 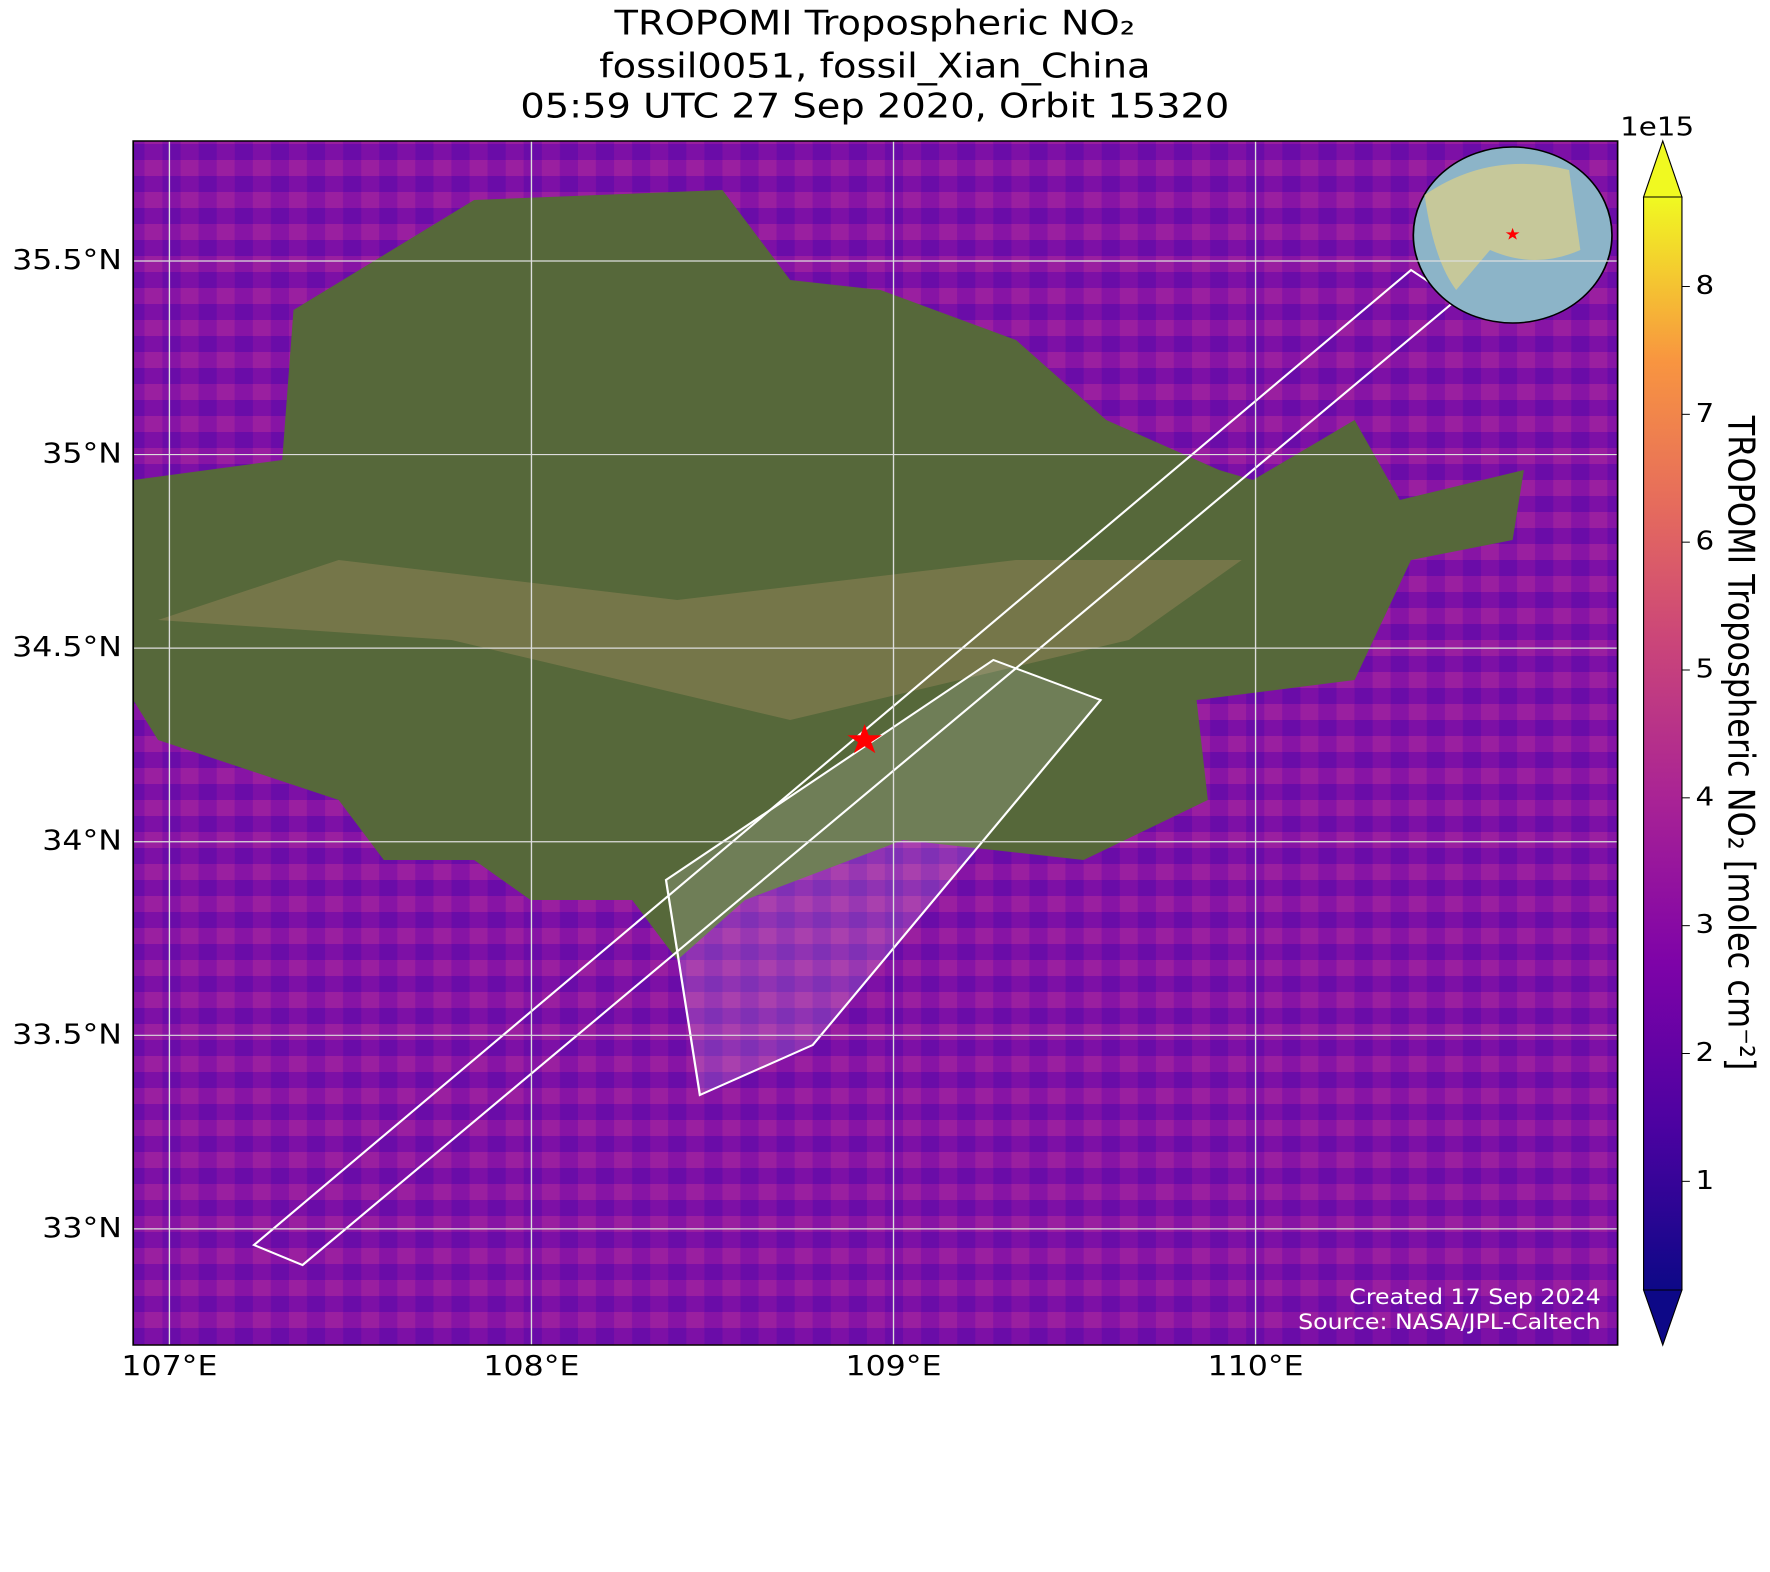 What do you see at coordinates (169, 1366) in the screenshot?
I see `x-tick-label: 107°E` at bounding box center [169, 1366].